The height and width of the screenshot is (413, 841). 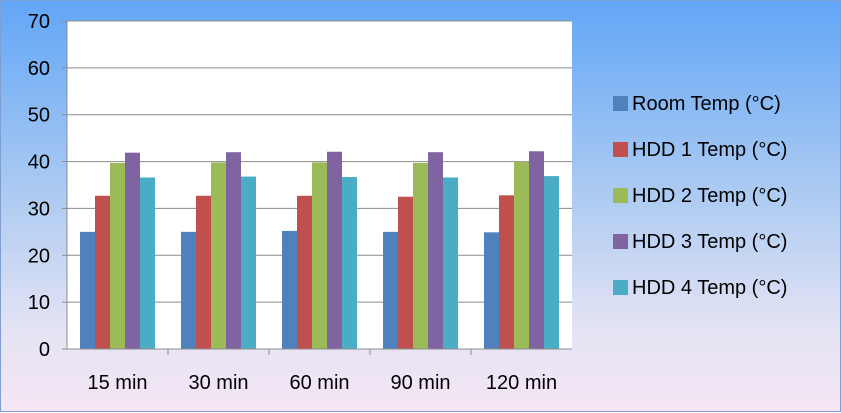 What do you see at coordinates (39, 69) in the screenshot?
I see `y-tick-label: 60` at bounding box center [39, 69].